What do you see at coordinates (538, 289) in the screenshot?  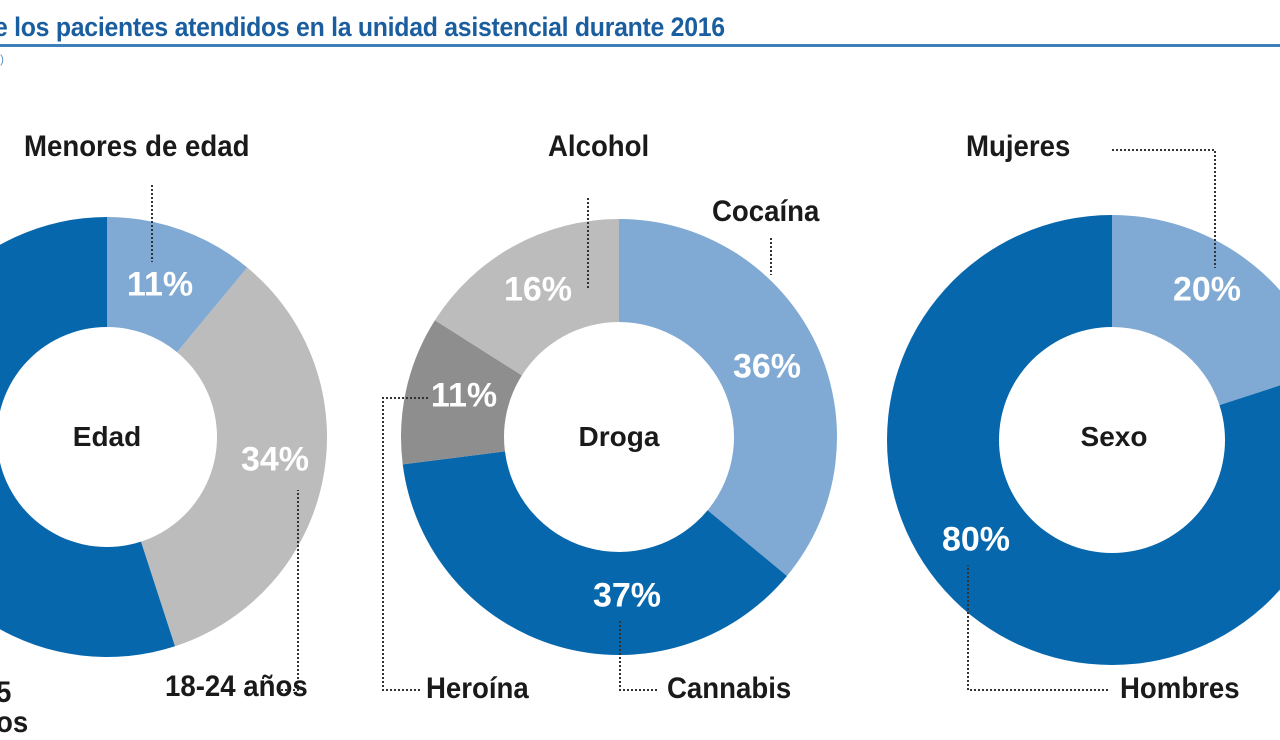 I see `pct-alcohol: 16%` at bounding box center [538, 289].